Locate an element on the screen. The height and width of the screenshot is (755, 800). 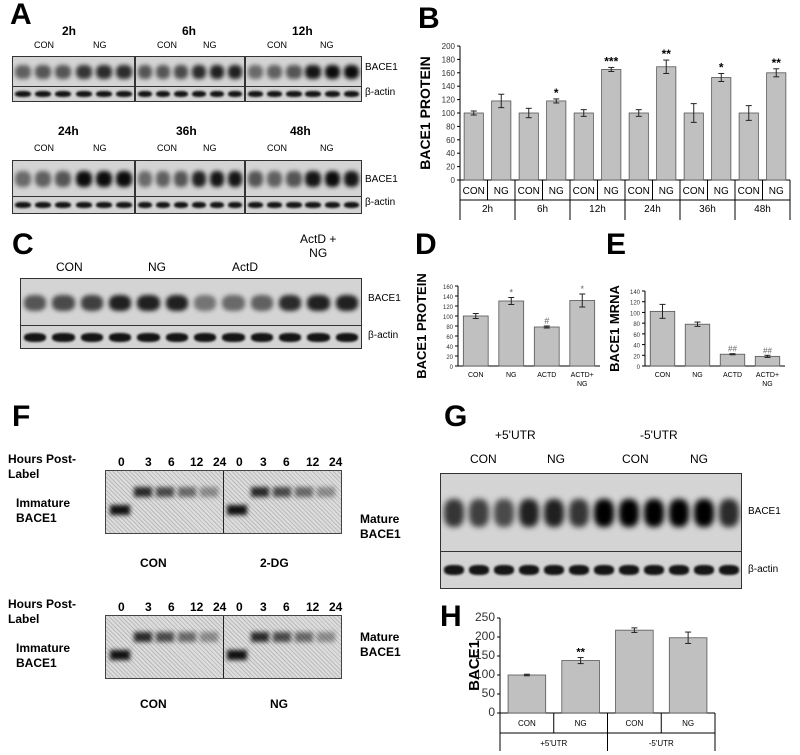
y-tick-label: 180 is located at coordinates (449, 59).